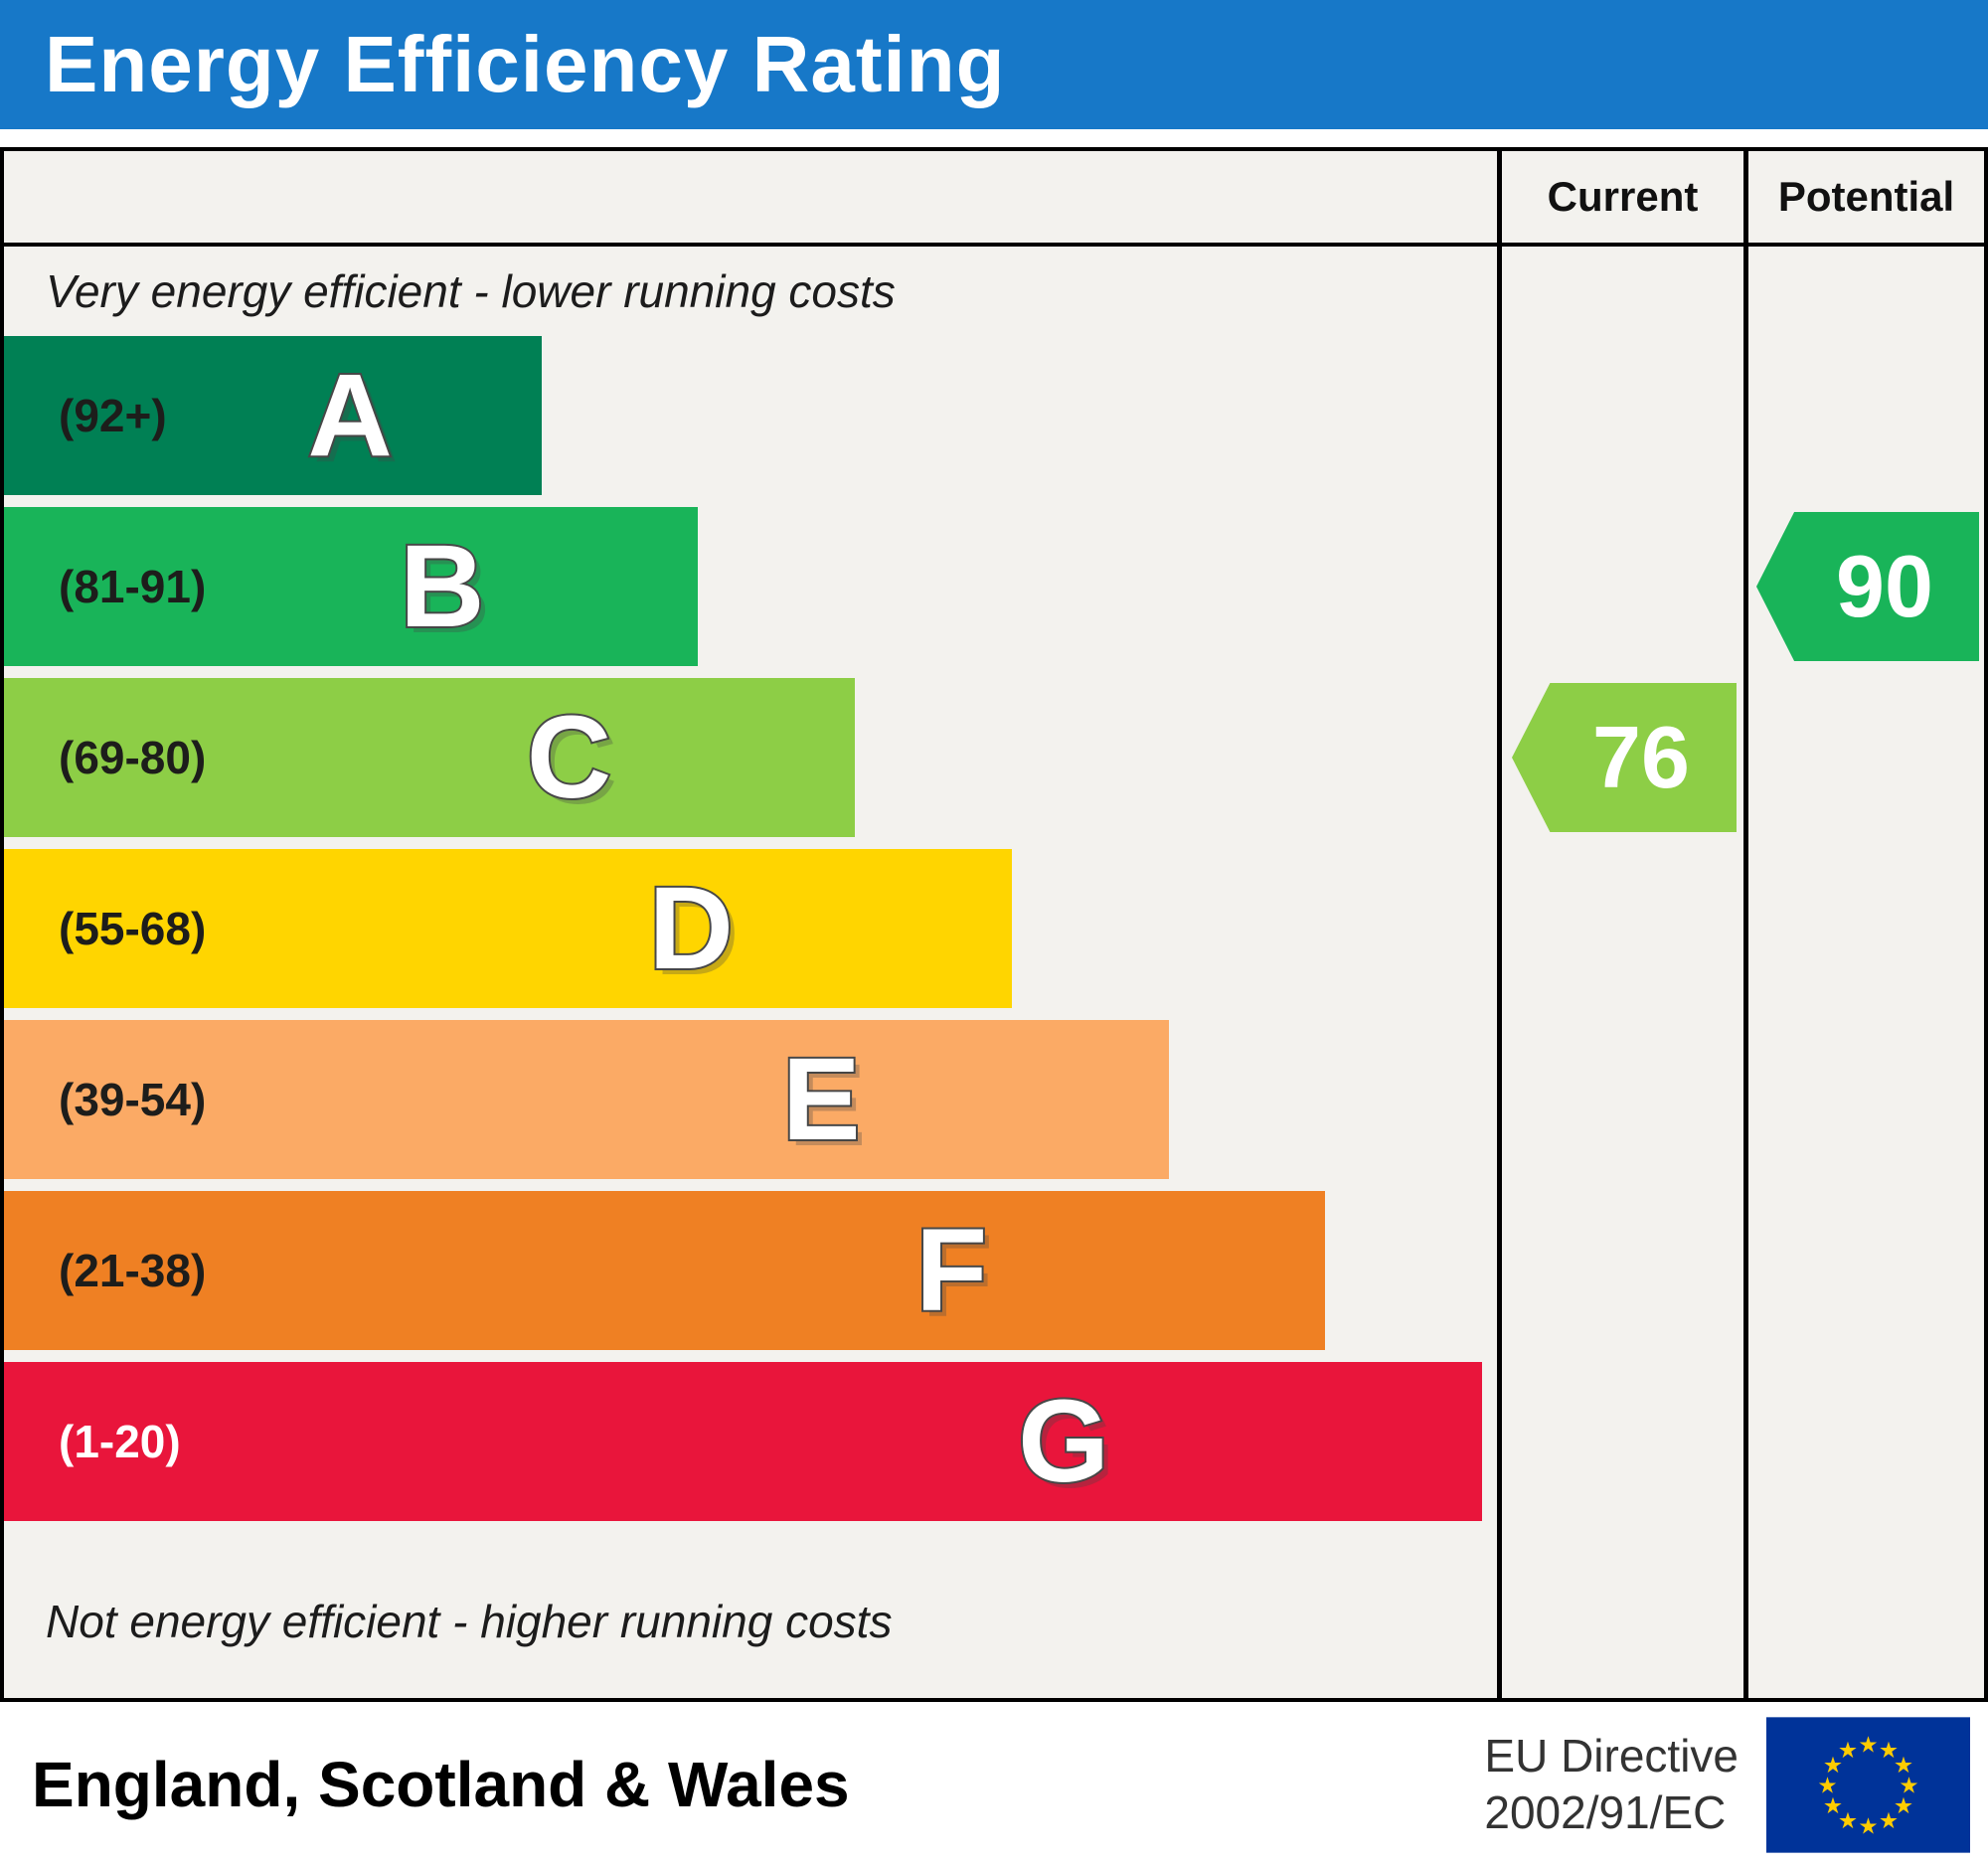 The width and height of the screenshot is (1988, 1867). What do you see at coordinates (349, 415) in the screenshot?
I see `band-letter: A` at bounding box center [349, 415].